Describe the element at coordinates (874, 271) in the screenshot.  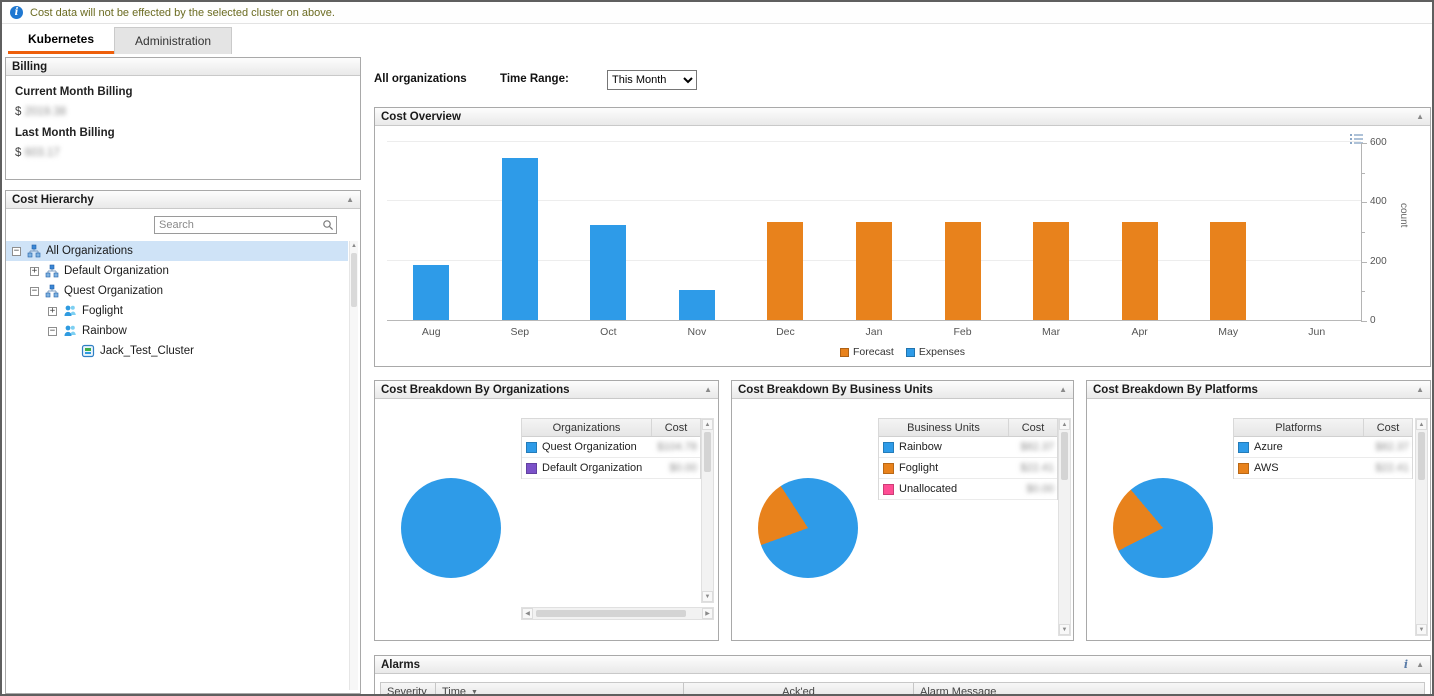
I see `bar-jan-forecast` at that location.